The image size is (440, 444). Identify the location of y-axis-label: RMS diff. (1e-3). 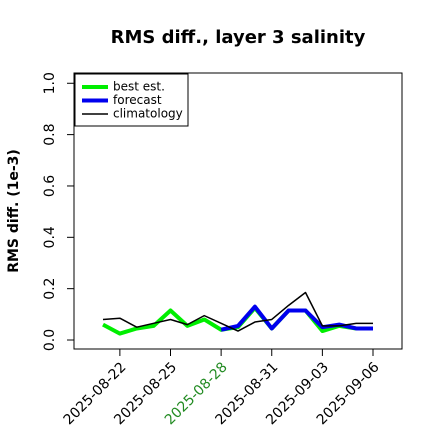
(14, 211).